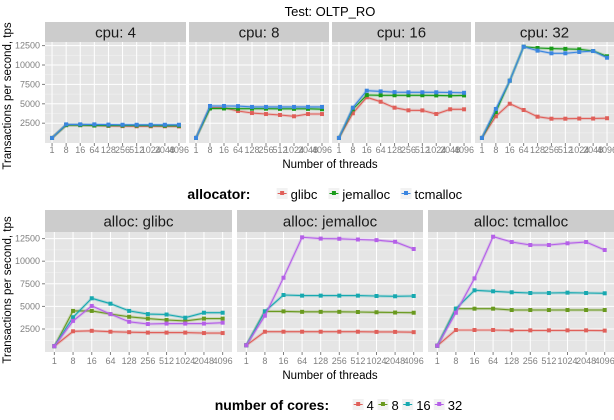 Image resolution: width=614 pixels, height=420 pixels. I want to click on legend-label-tcmalloc: tcmalloc, so click(439, 194).